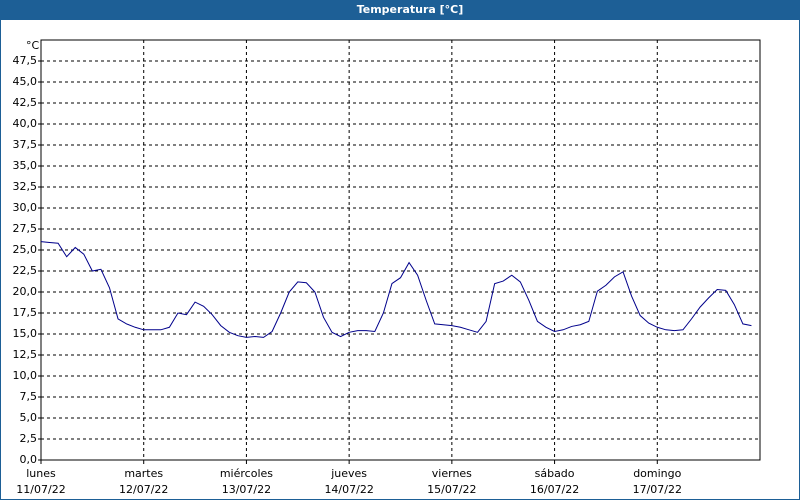  Describe the element at coordinates (29, 459) in the screenshot. I see `y-tick-label: 0,0` at that location.